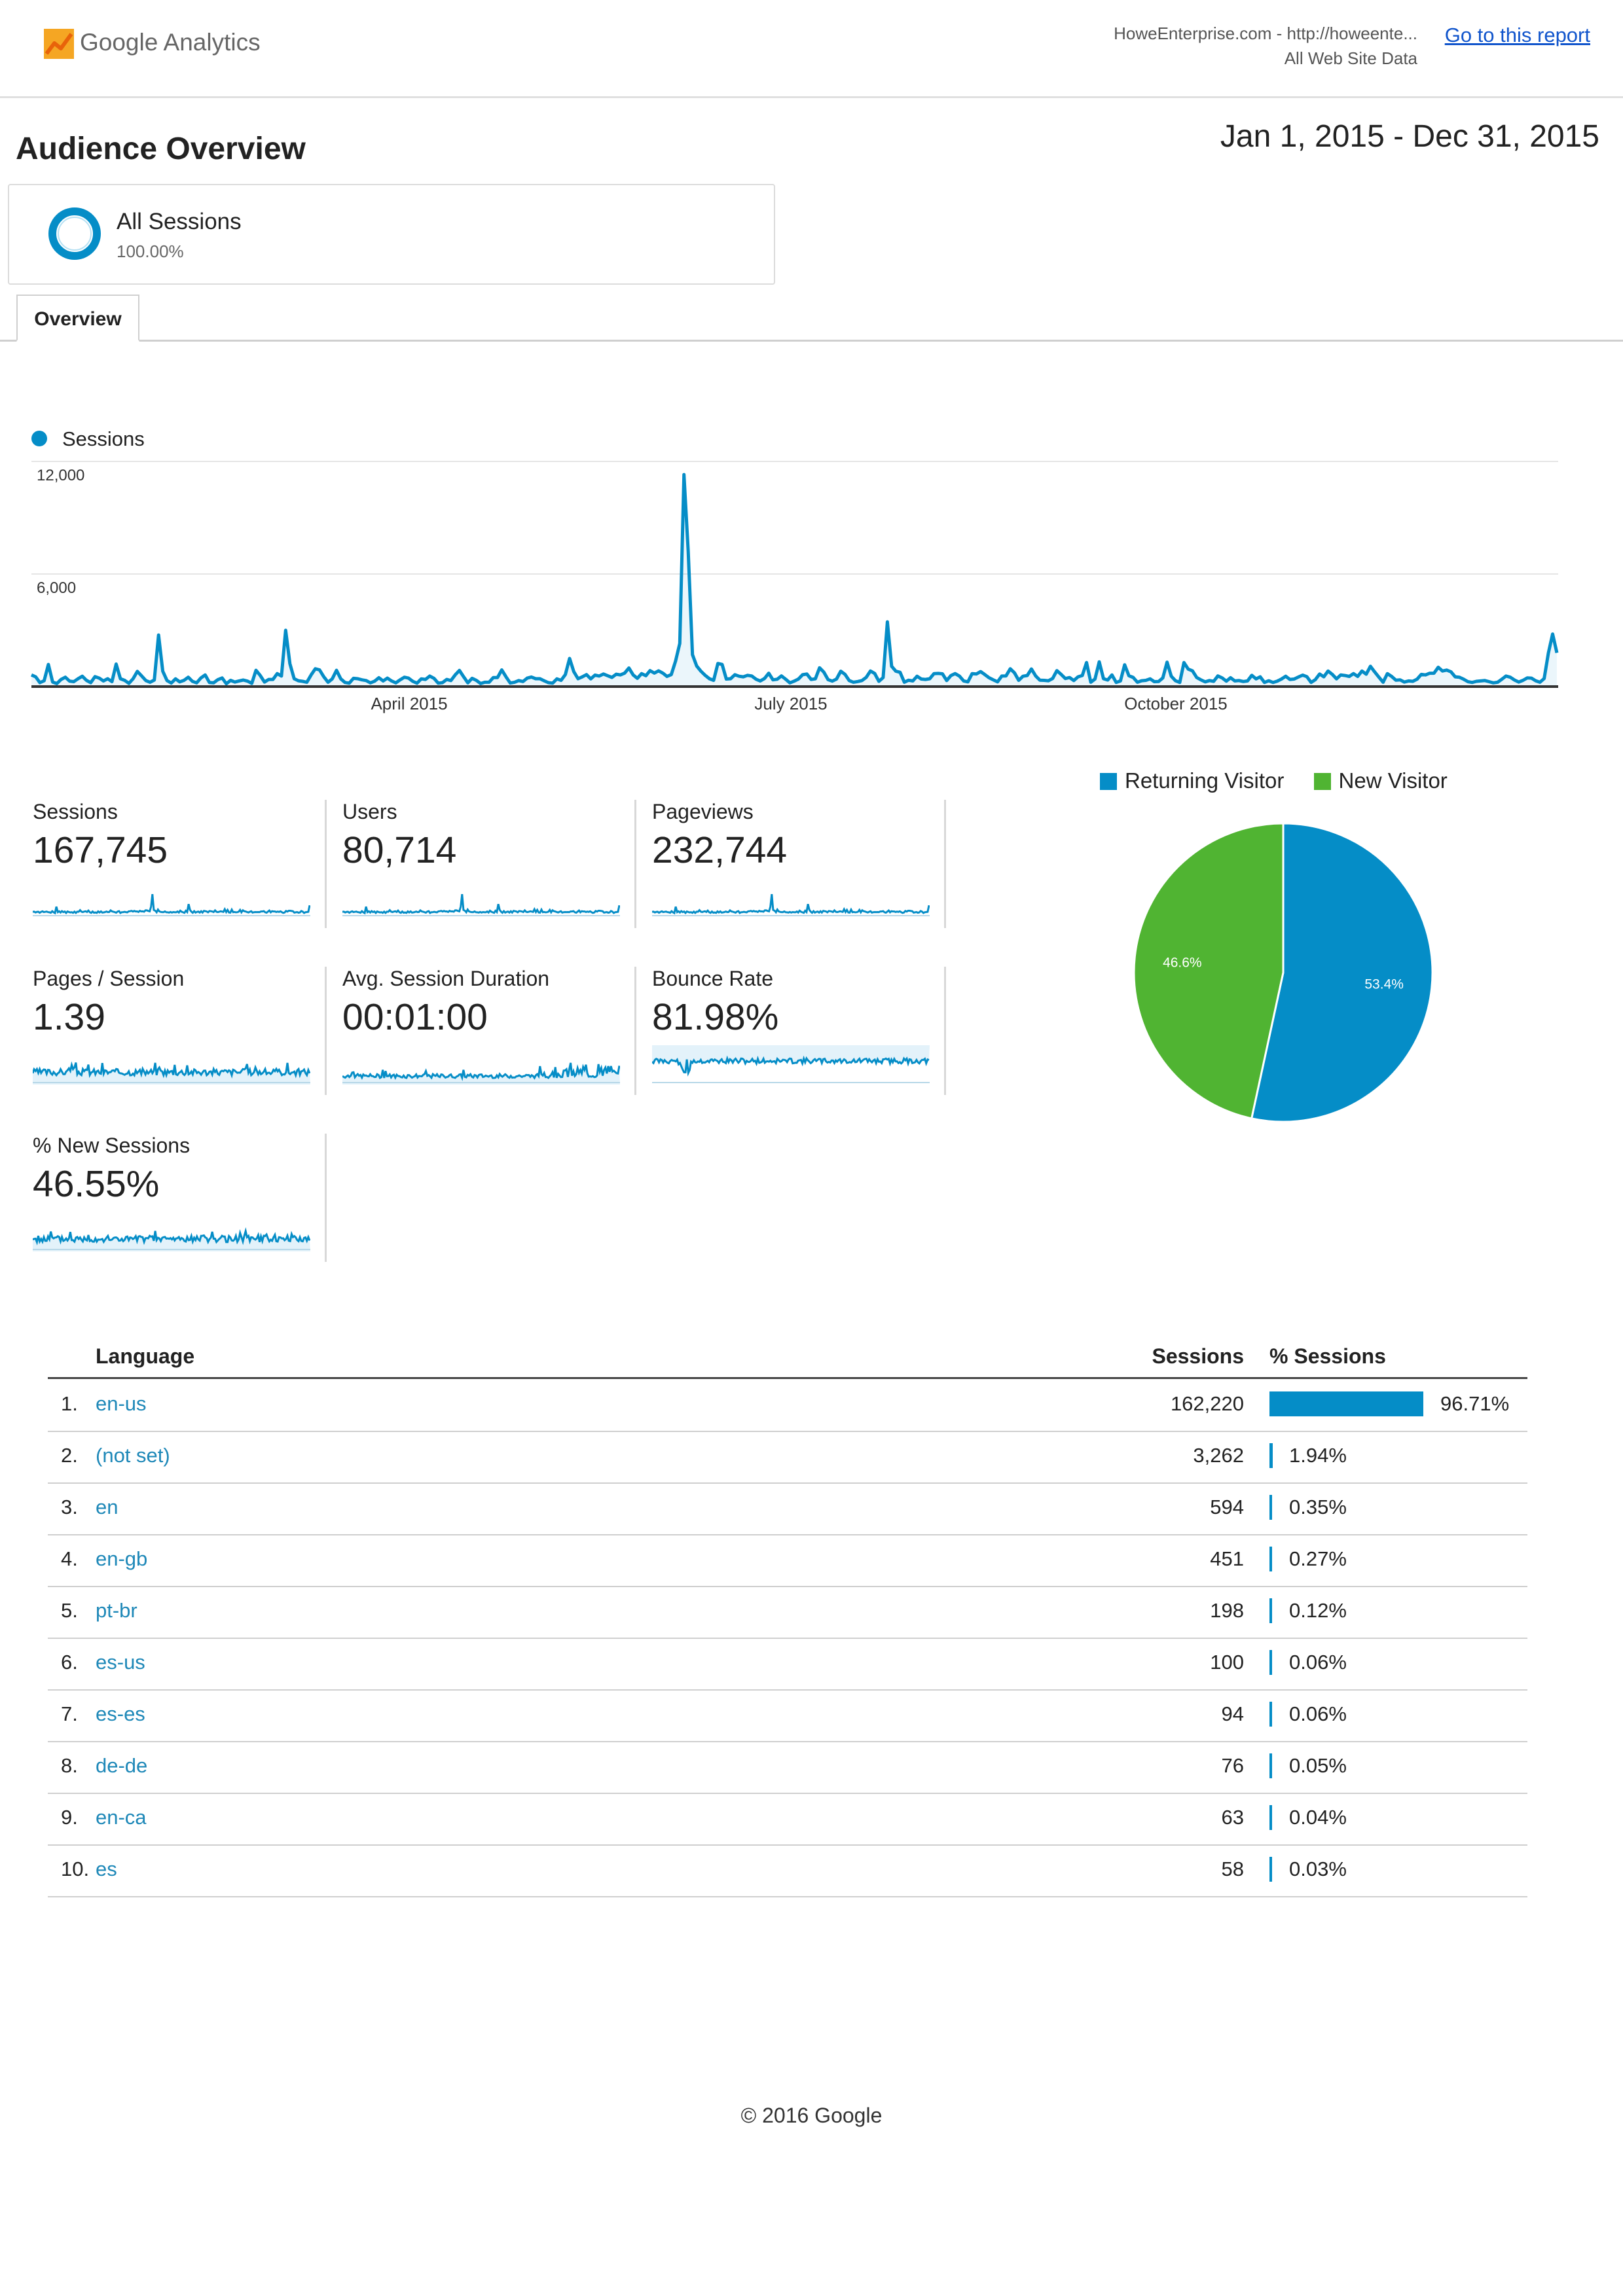  What do you see at coordinates (1318, 1765) in the screenshot?
I see `row-pct-sessions: 0.05%` at bounding box center [1318, 1765].